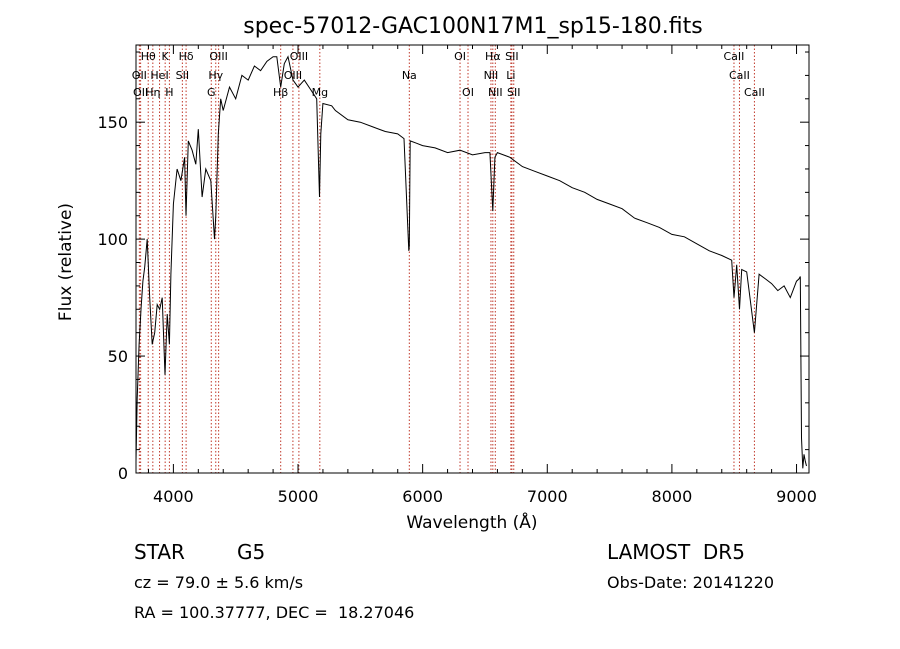 The image size is (900, 649). I want to click on coordinates-label: RA = 100.37777, DEC = 18.27046, so click(274, 612).